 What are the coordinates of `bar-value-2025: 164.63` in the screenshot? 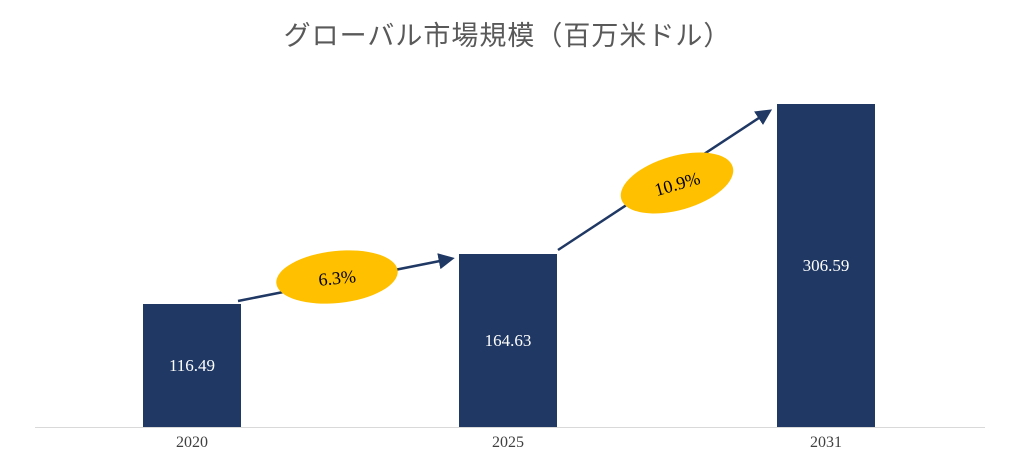 It's located at (508, 340).